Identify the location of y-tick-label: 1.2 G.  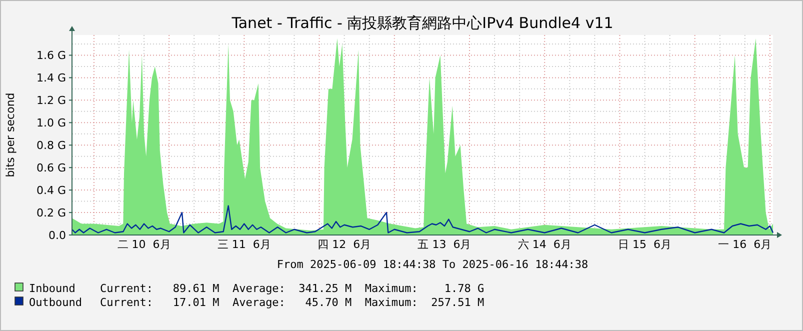
(51, 101).